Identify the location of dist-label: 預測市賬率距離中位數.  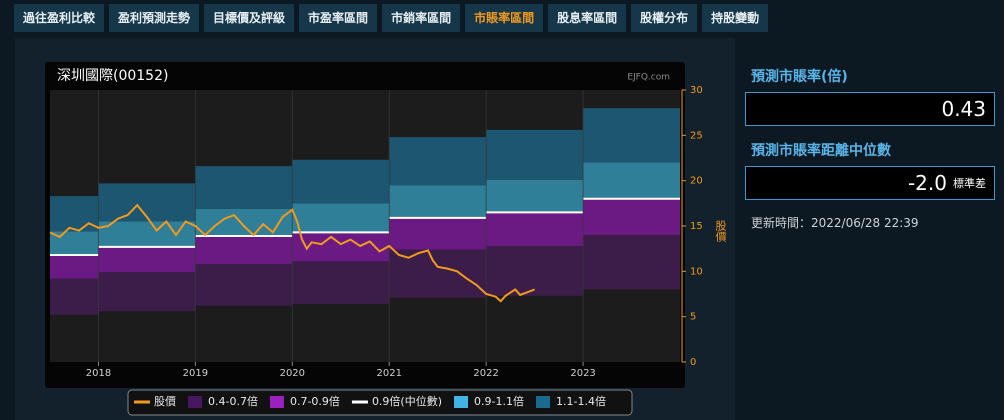
(821, 151).